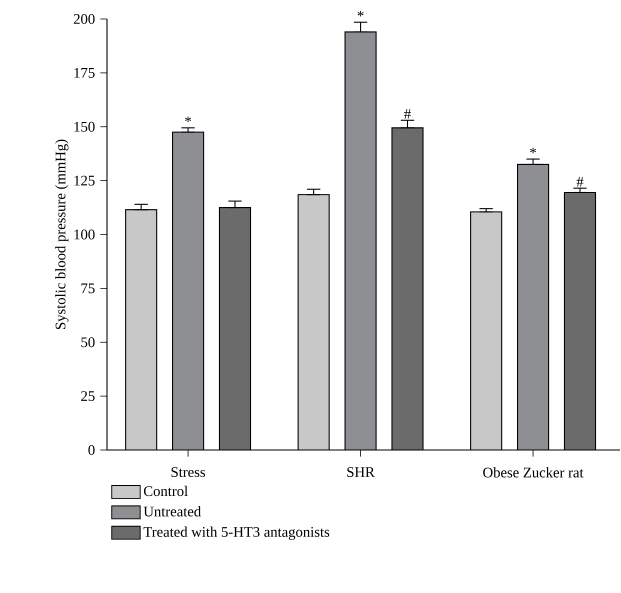  Describe the element at coordinates (189, 472) in the screenshot. I see `x-tick-label: Stress` at that location.